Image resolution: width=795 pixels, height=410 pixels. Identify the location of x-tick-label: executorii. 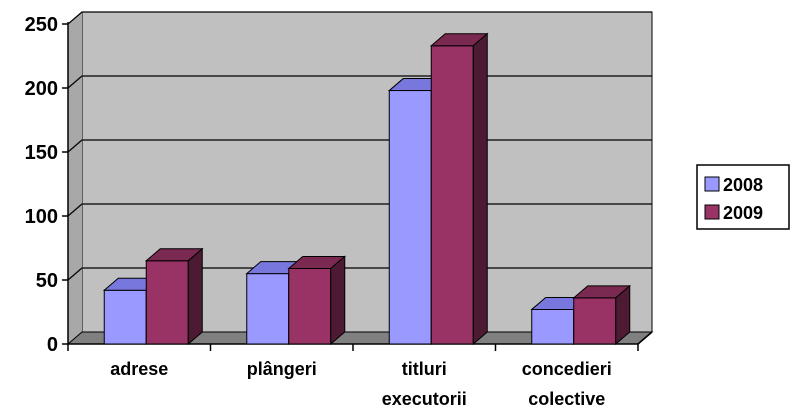
(424, 399).